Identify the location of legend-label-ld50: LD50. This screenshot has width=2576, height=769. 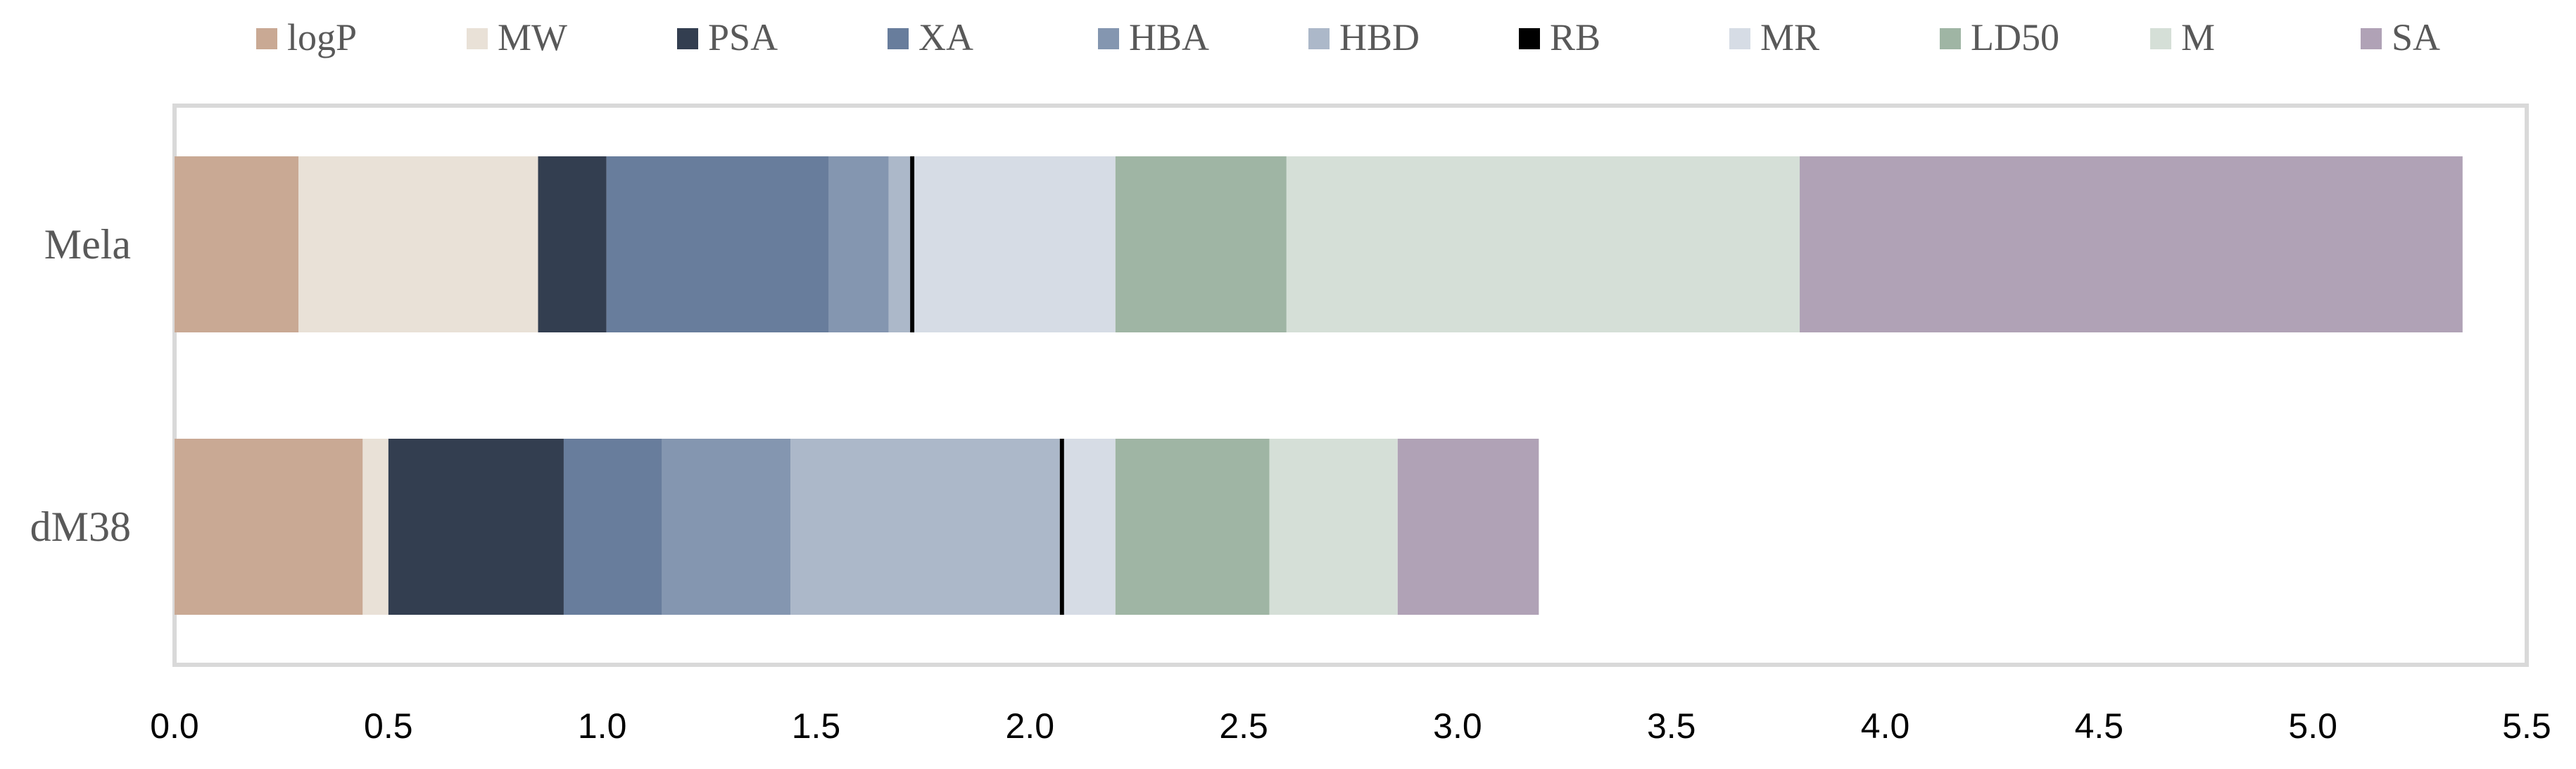
(2015, 37).